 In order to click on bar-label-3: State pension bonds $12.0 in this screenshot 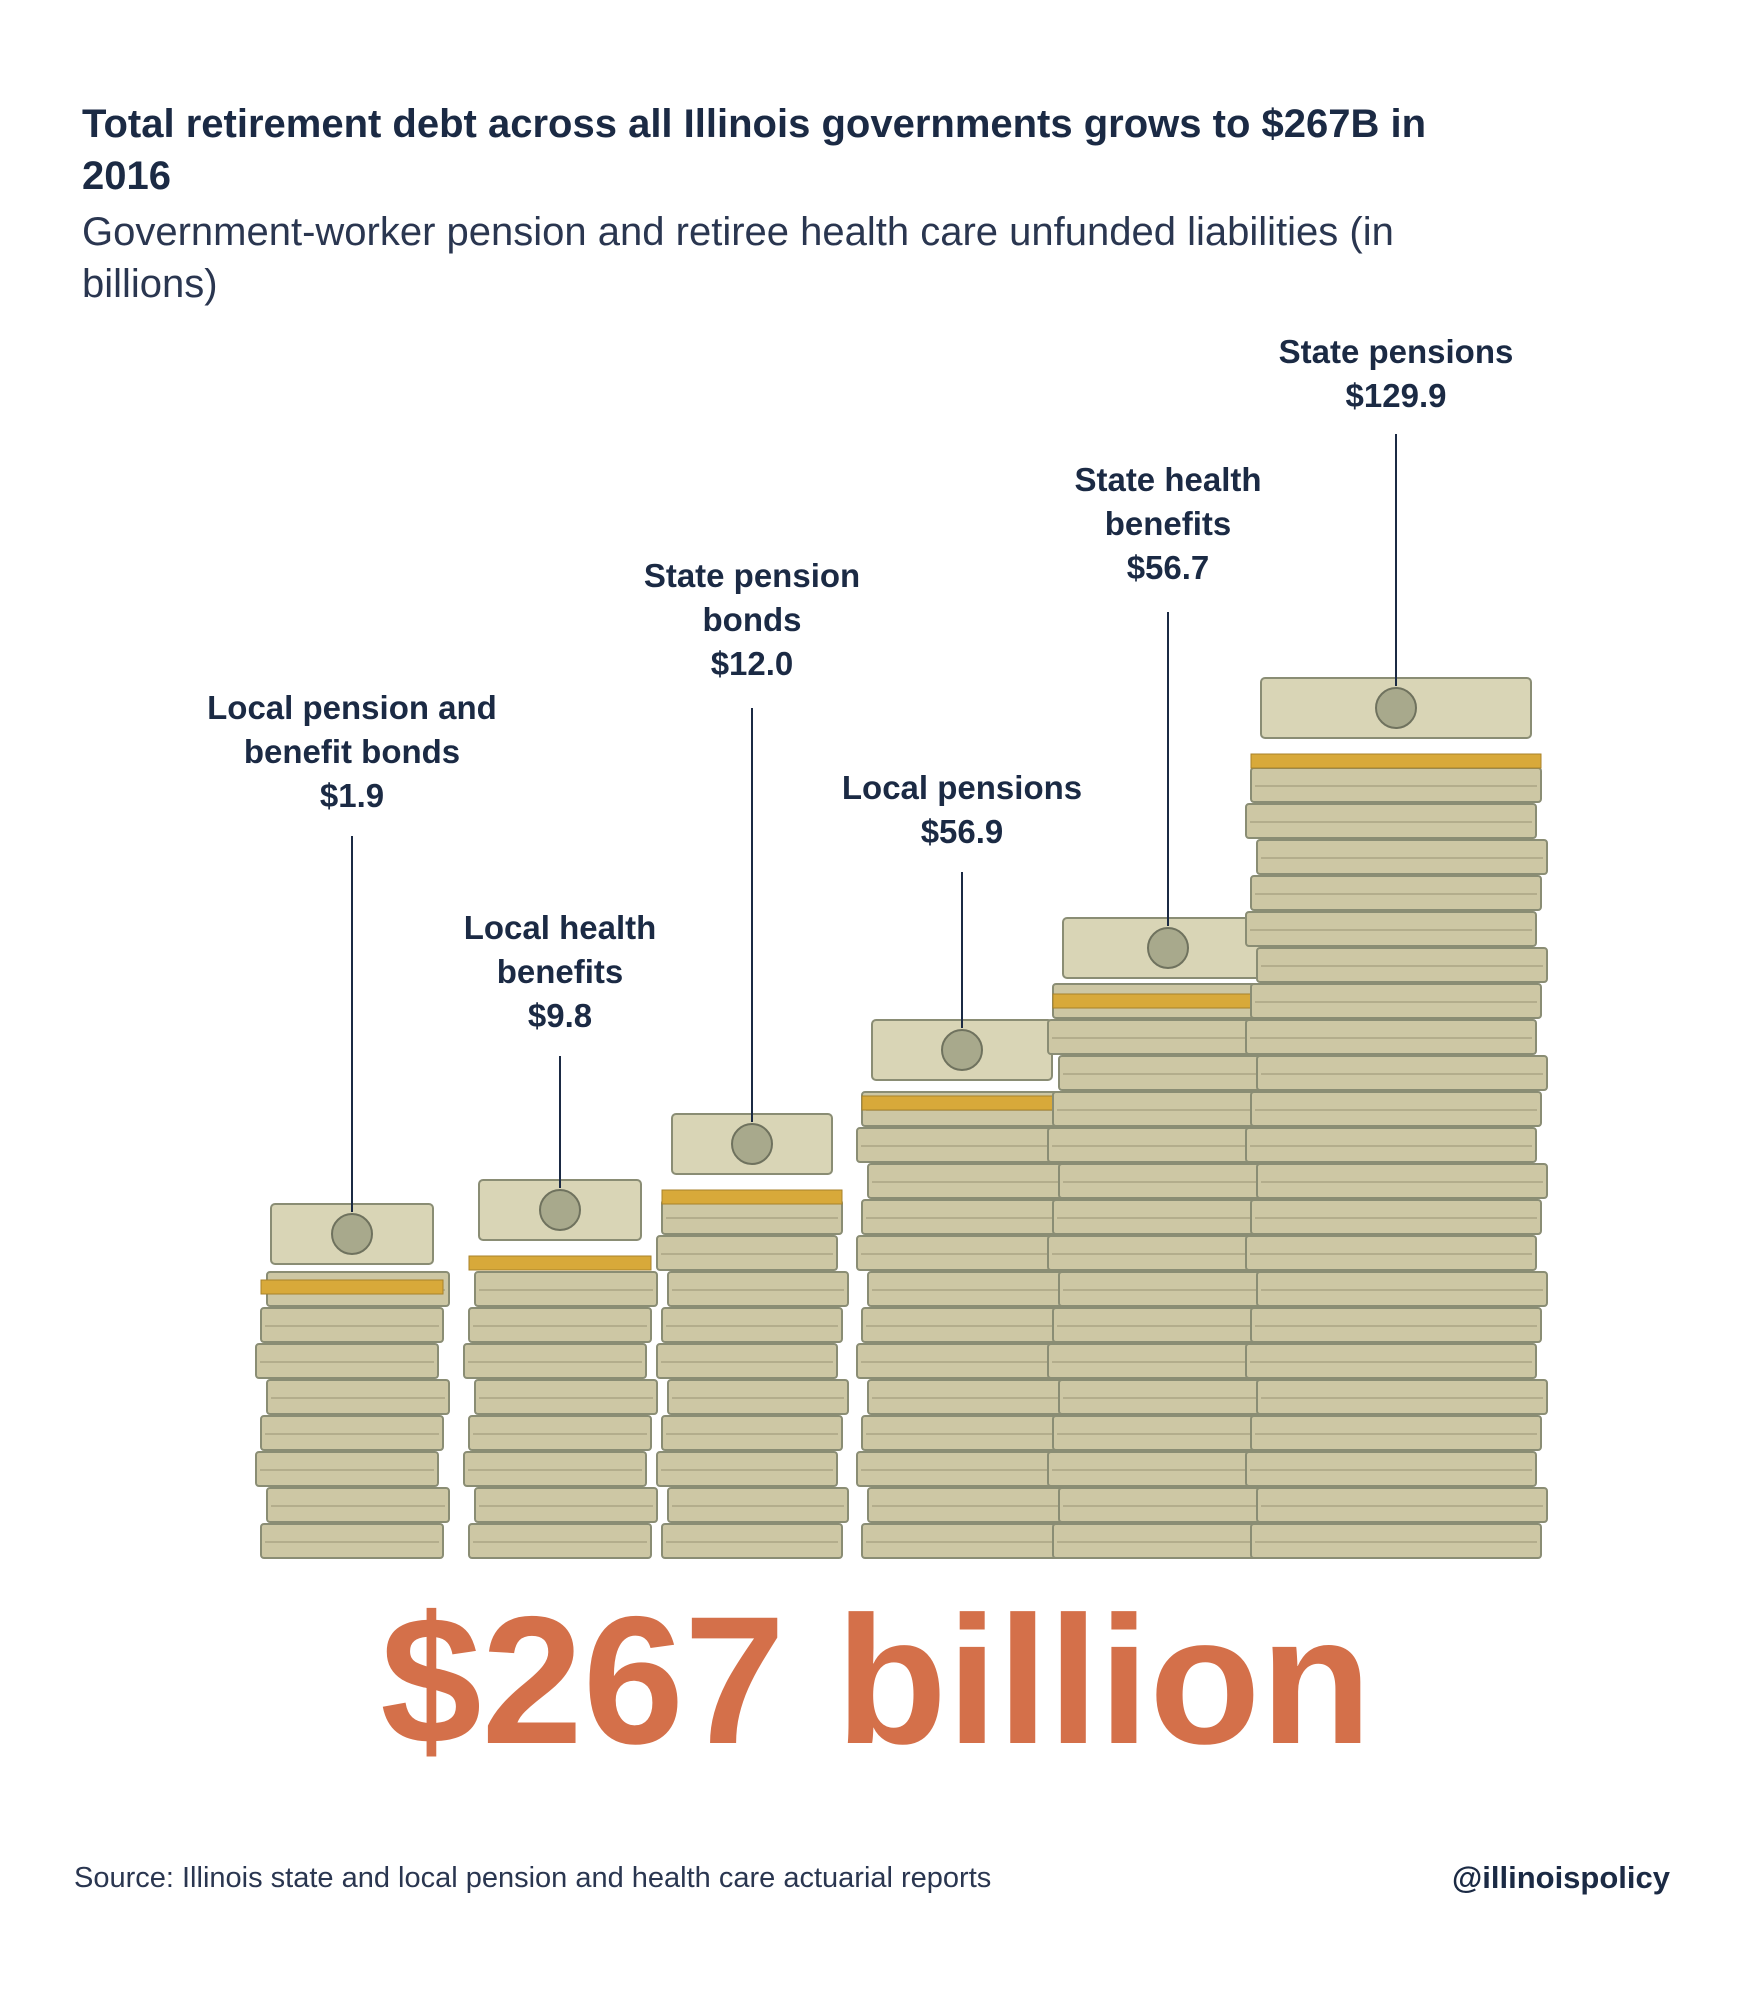, I will do `click(752, 620)`.